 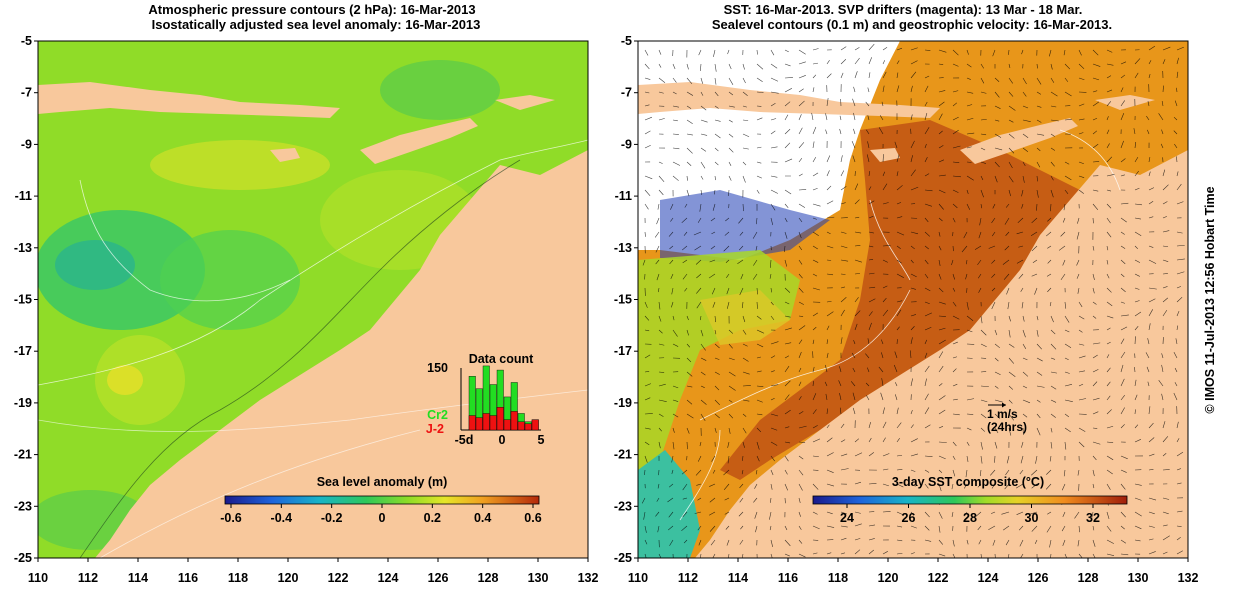 I want to click on sla-highest-patch, so click(x=125, y=380).